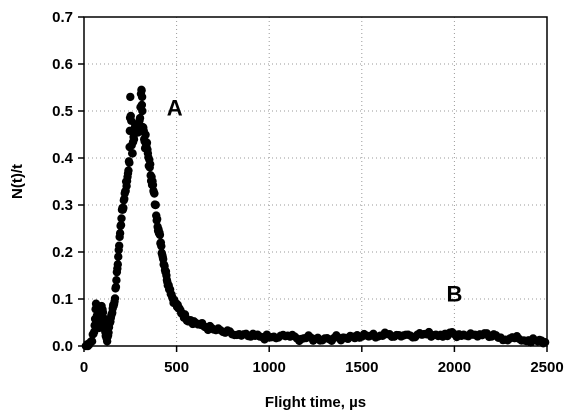 The height and width of the screenshot is (417, 574). What do you see at coordinates (546, 367) in the screenshot?
I see `x-tick-label: 2500` at bounding box center [546, 367].